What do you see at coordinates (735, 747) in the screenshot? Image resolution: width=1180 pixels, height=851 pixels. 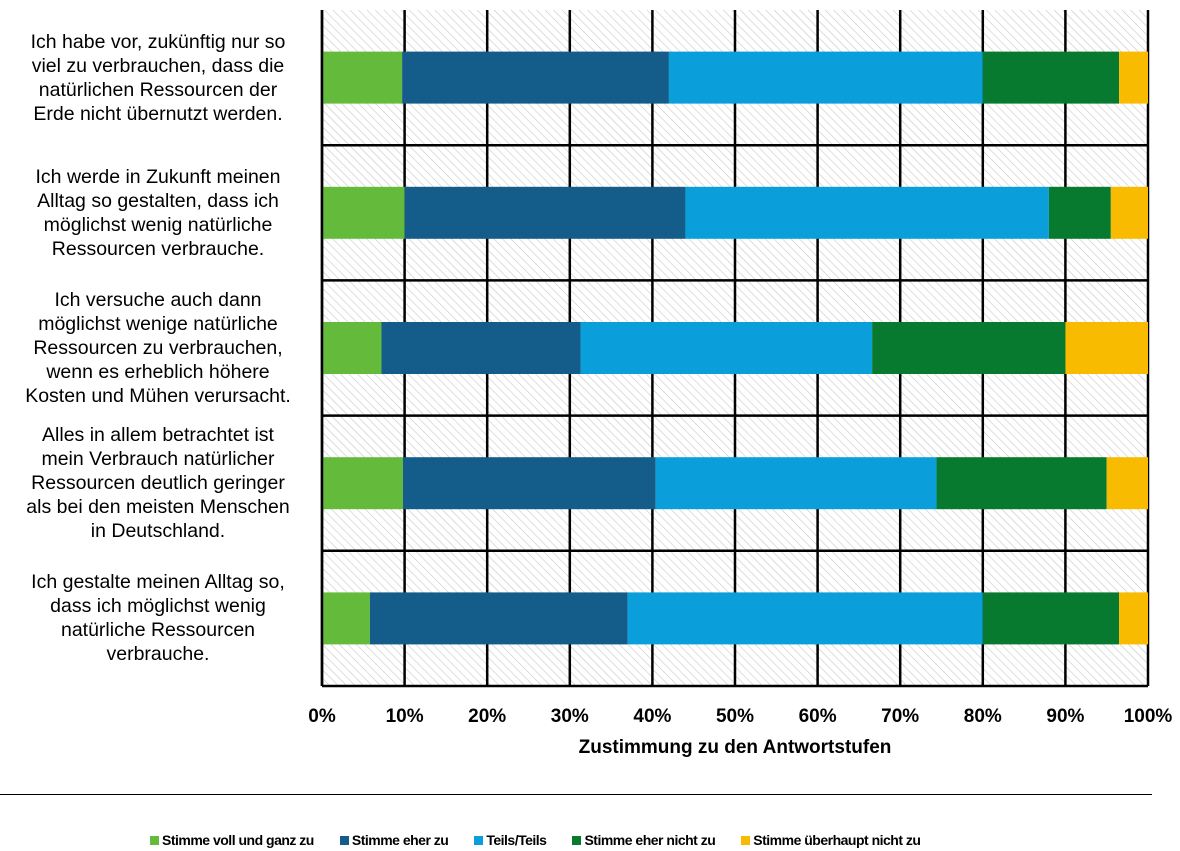 I see `x-axis-title: Zustimmung zu den Antwortstufen` at bounding box center [735, 747].